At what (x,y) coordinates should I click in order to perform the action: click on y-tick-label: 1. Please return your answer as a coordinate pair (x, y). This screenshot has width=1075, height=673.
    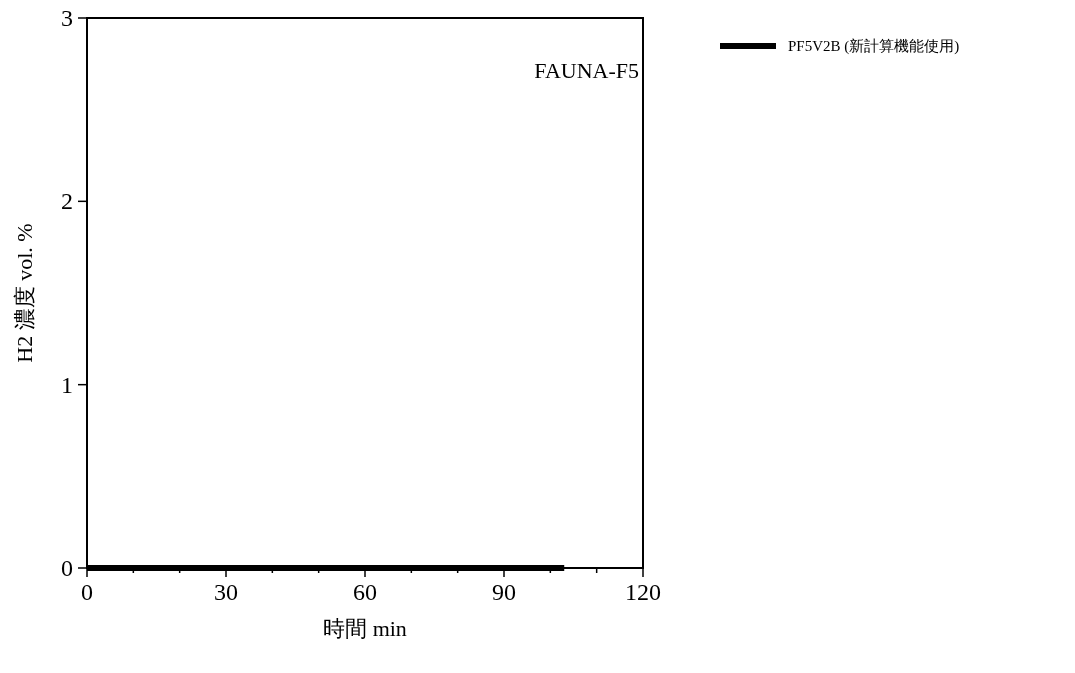
    Looking at the image, I should click on (67, 384).